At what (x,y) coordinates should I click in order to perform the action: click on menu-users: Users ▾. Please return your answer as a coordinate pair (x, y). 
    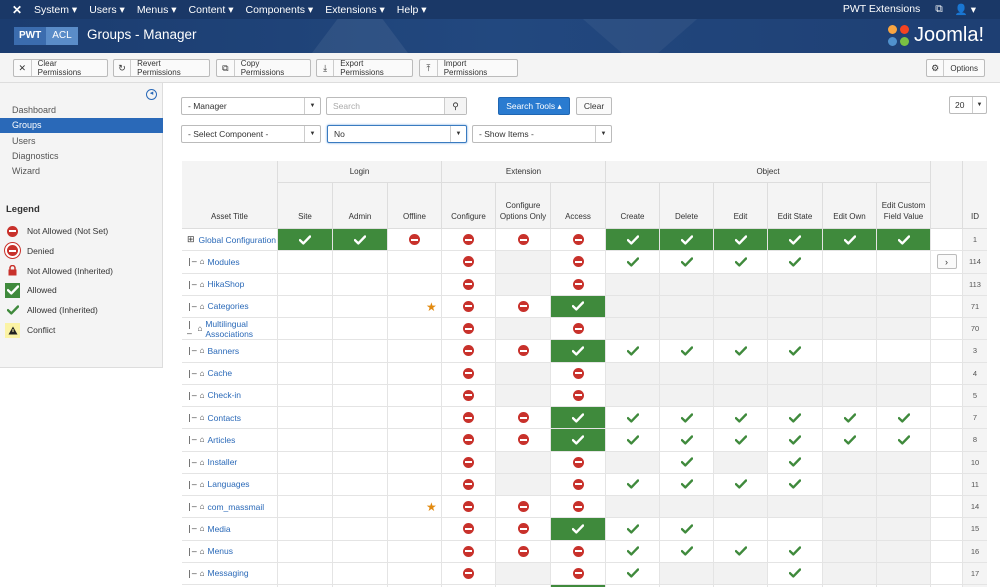
    Looking at the image, I should click on (107, 9).